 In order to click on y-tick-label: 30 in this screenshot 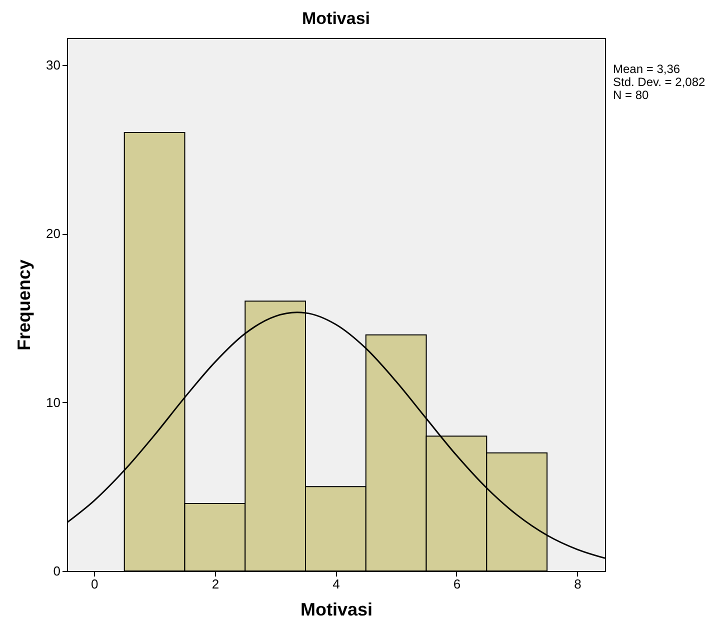, I will do `click(53, 64)`.